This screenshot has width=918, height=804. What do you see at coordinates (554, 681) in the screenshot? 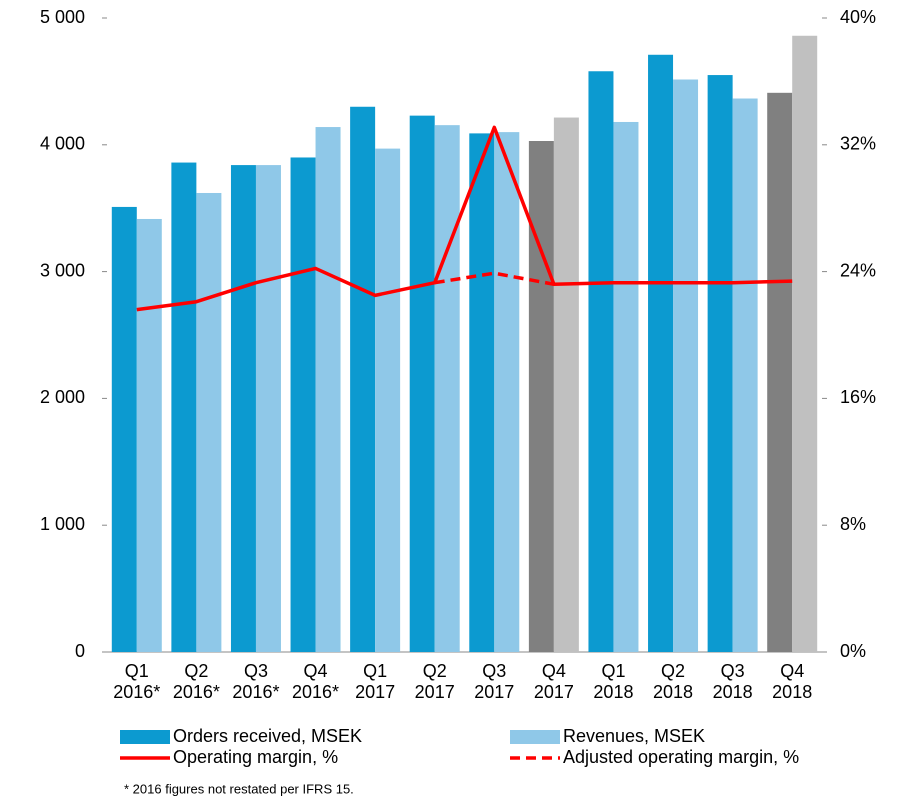
I see `x-tick-label: Q4 2017` at bounding box center [554, 681].